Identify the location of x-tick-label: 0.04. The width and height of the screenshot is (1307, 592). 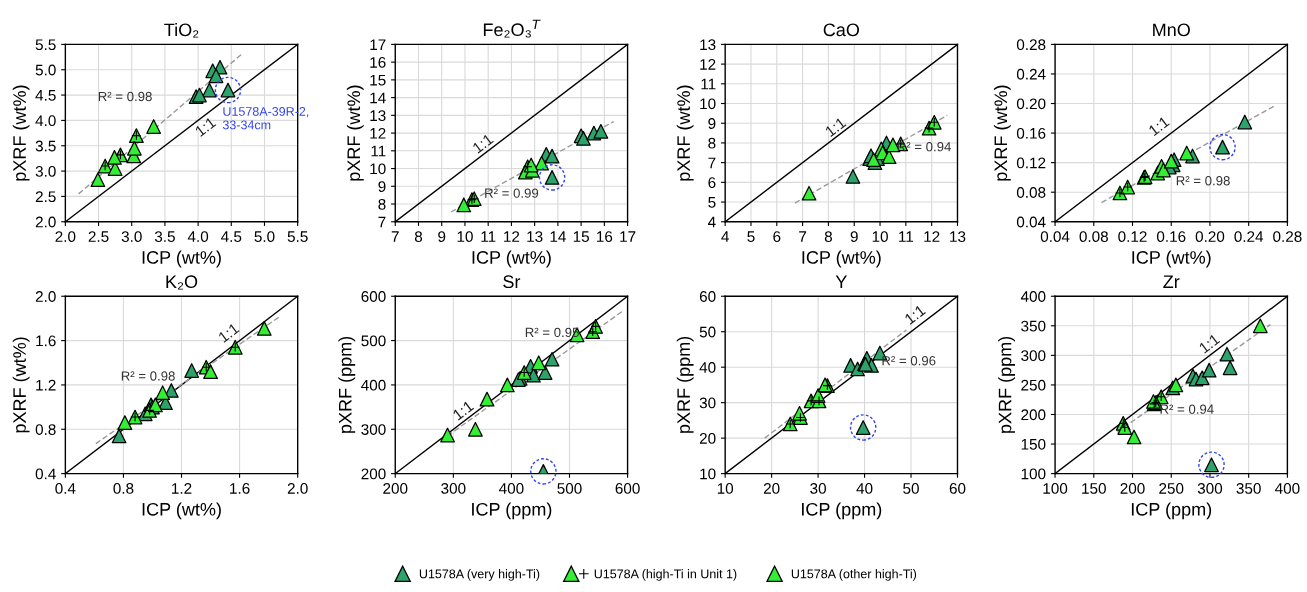
(1055, 237).